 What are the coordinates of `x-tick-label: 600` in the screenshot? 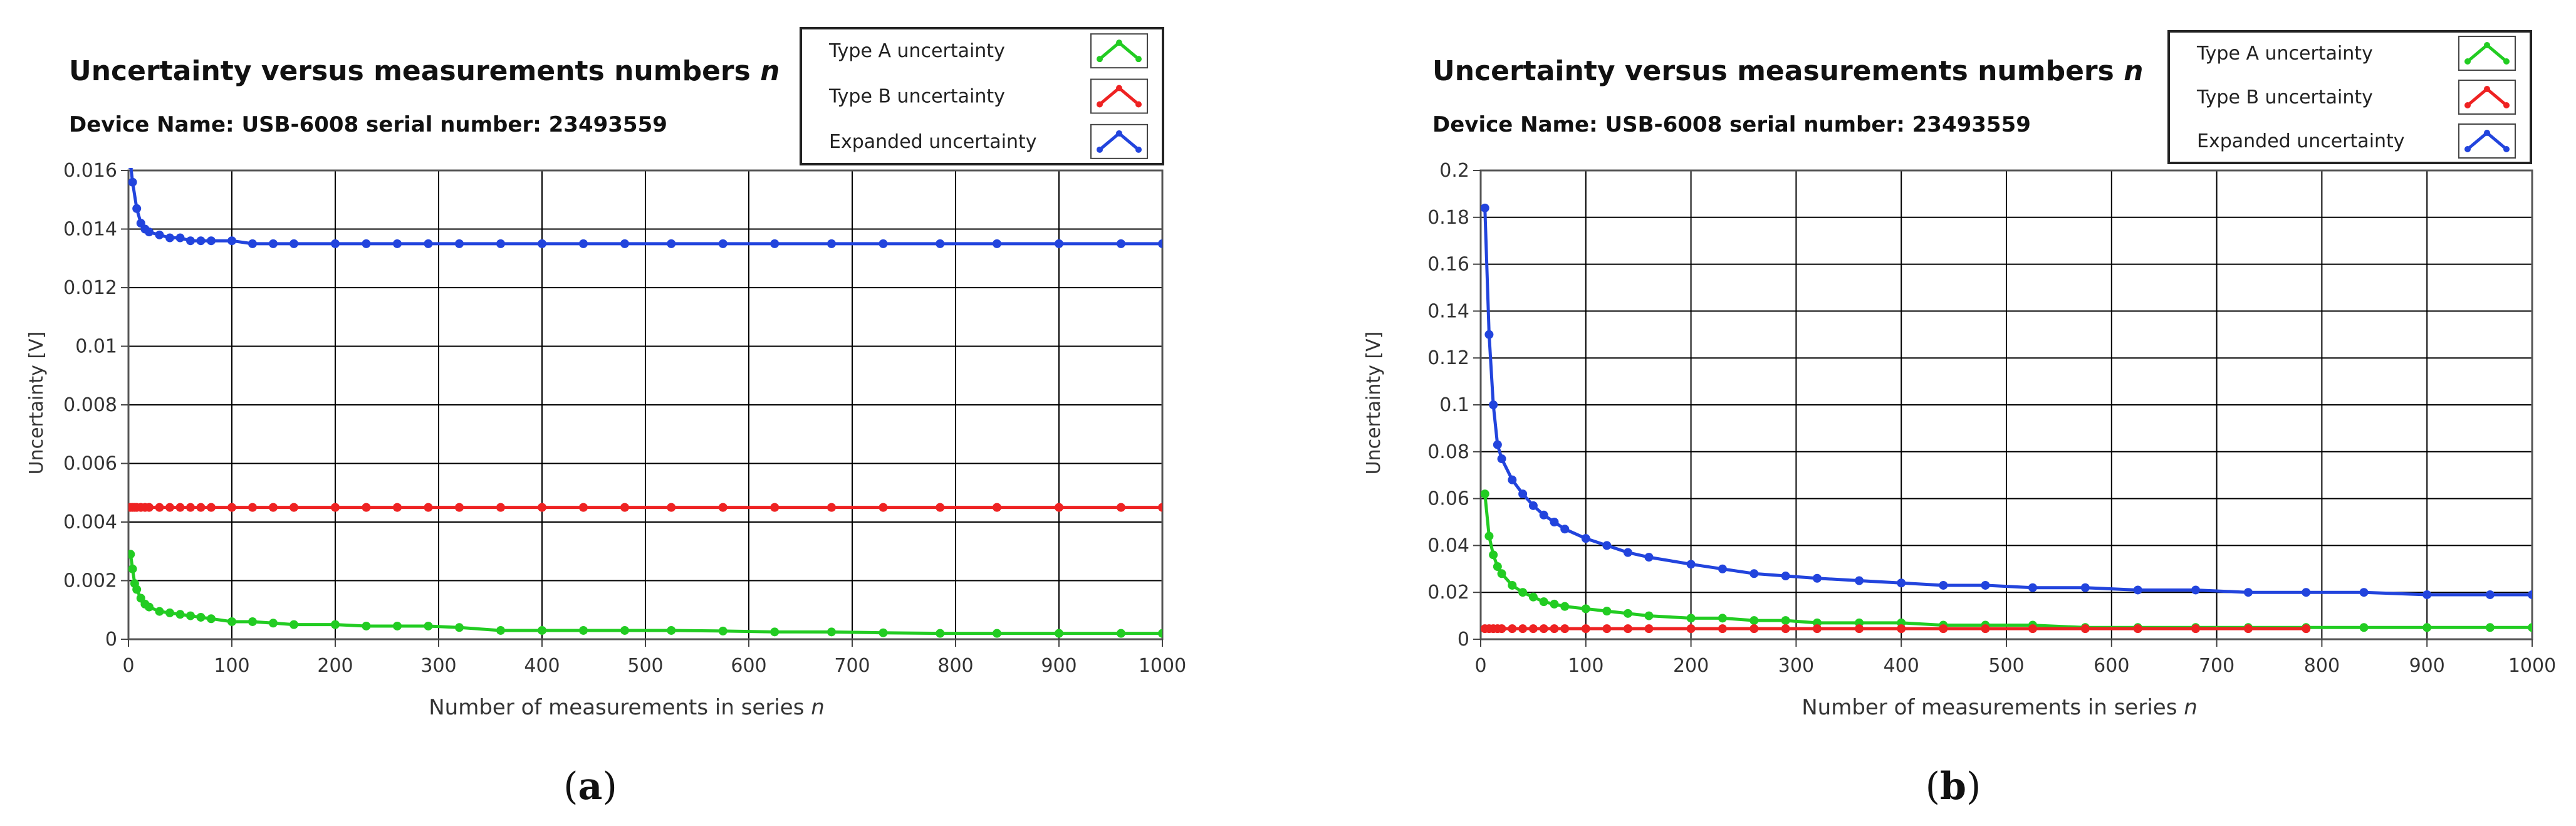 It's located at (748, 666).